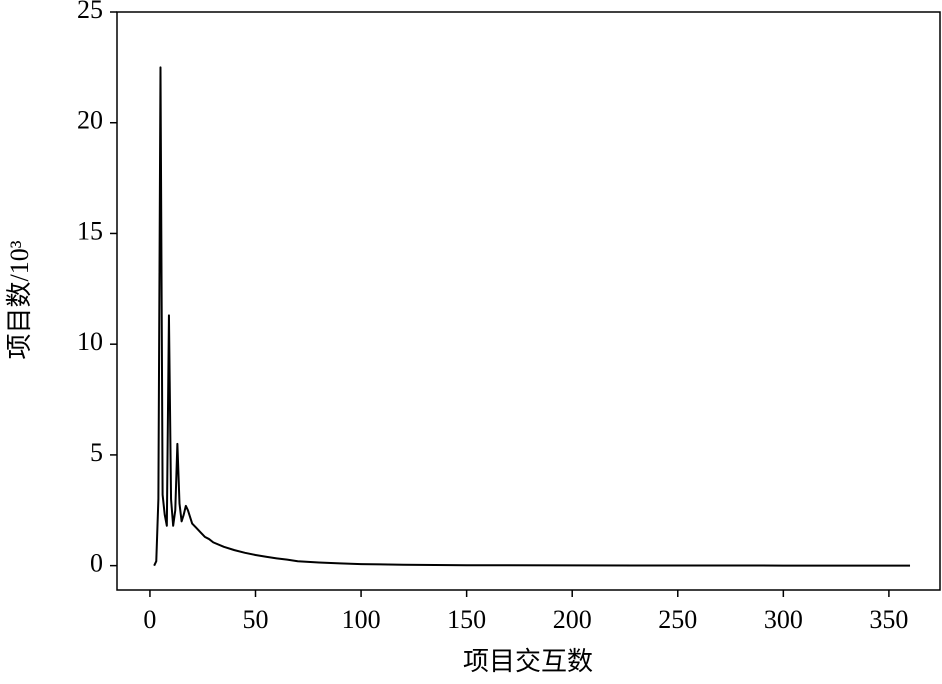 Image resolution: width=942 pixels, height=684 pixels. Describe the element at coordinates (888, 619) in the screenshot. I see `x-tick-label: 350` at that location.